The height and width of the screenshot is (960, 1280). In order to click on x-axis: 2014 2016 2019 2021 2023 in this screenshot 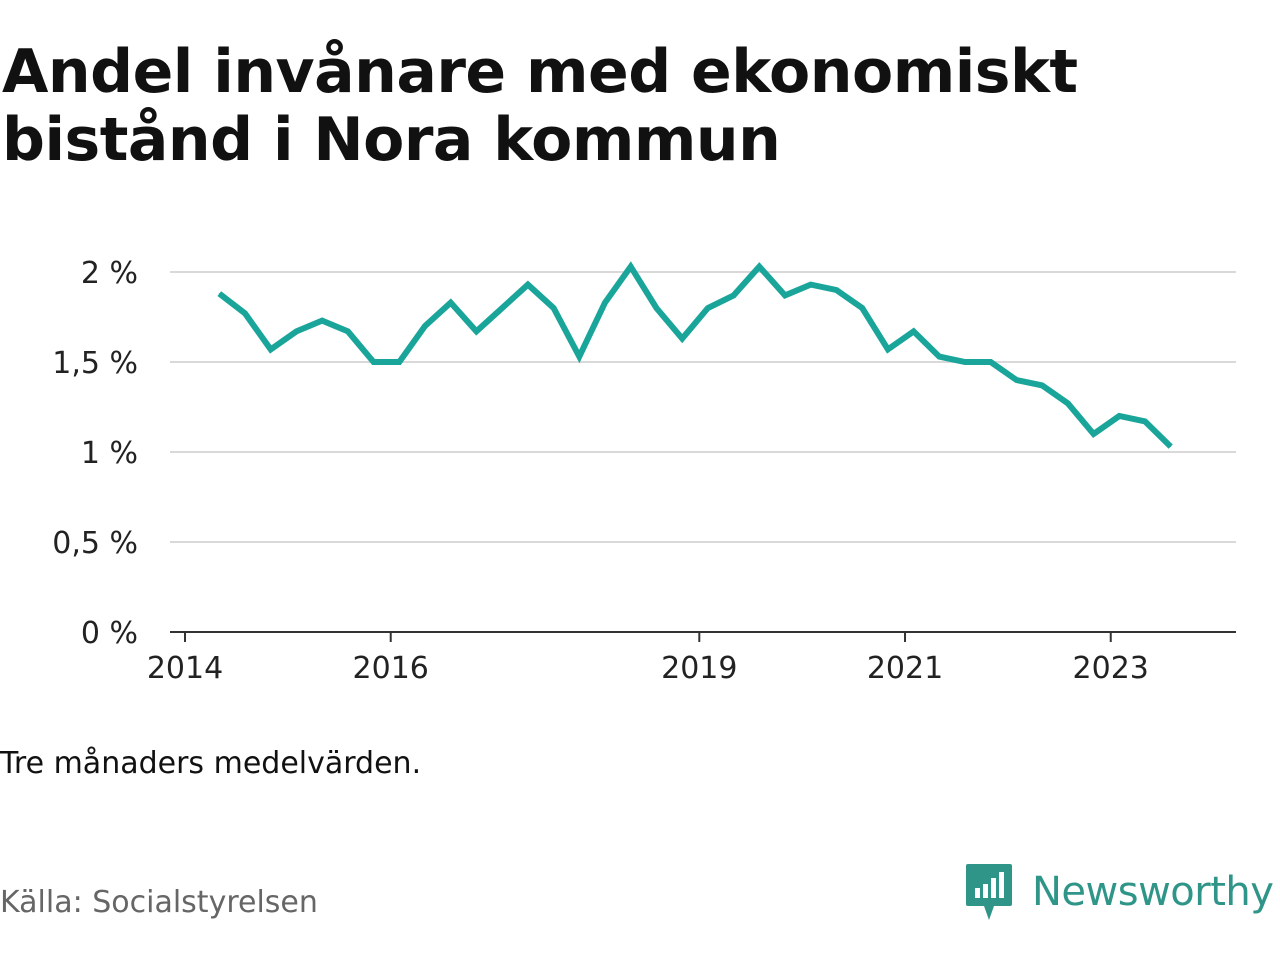, I will do `click(691, 658)`.